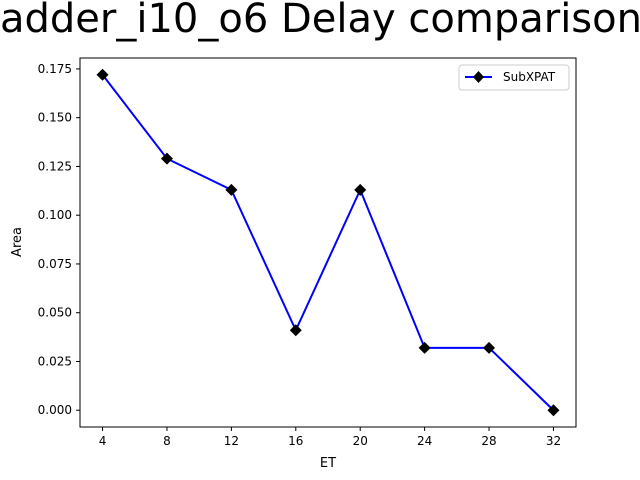 The width and height of the screenshot is (640, 480). What do you see at coordinates (55, 410) in the screenshot?
I see `y-tick-label: 0.000` at bounding box center [55, 410].